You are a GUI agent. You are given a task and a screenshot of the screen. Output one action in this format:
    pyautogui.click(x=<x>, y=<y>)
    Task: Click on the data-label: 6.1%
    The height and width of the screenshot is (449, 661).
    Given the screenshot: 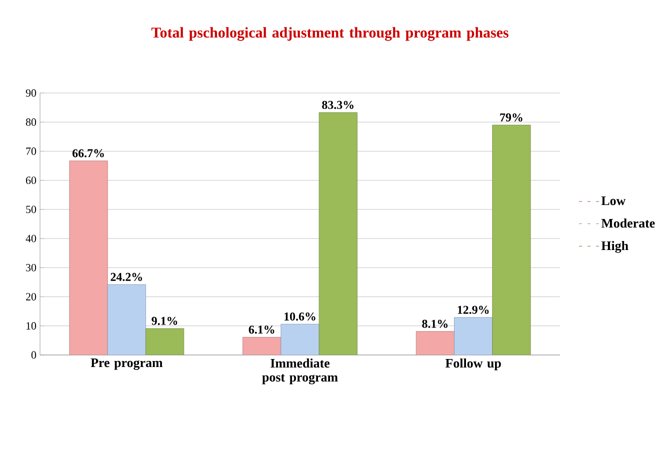 What is the action you would take?
    pyautogui.click(x=261, y=330)
    